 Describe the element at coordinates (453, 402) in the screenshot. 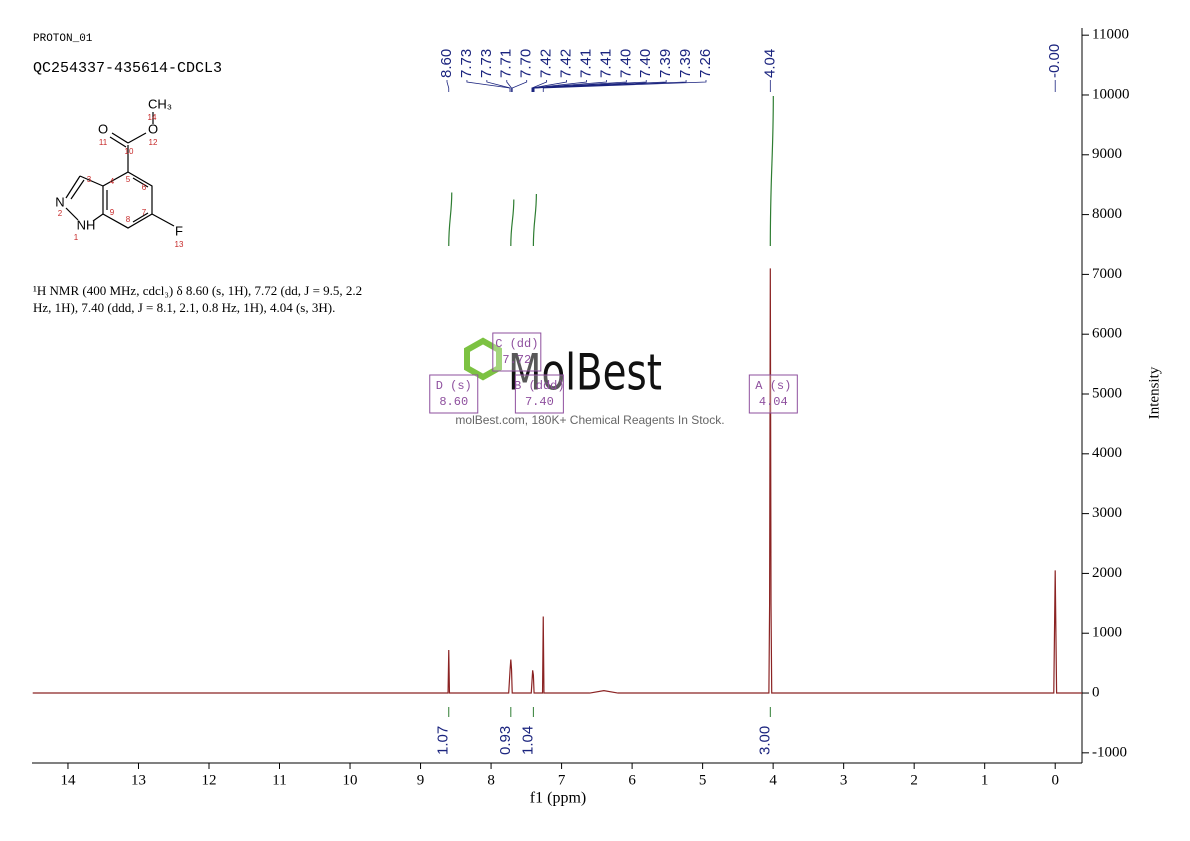

I see `multiplet-shift: 8.60` at that location.